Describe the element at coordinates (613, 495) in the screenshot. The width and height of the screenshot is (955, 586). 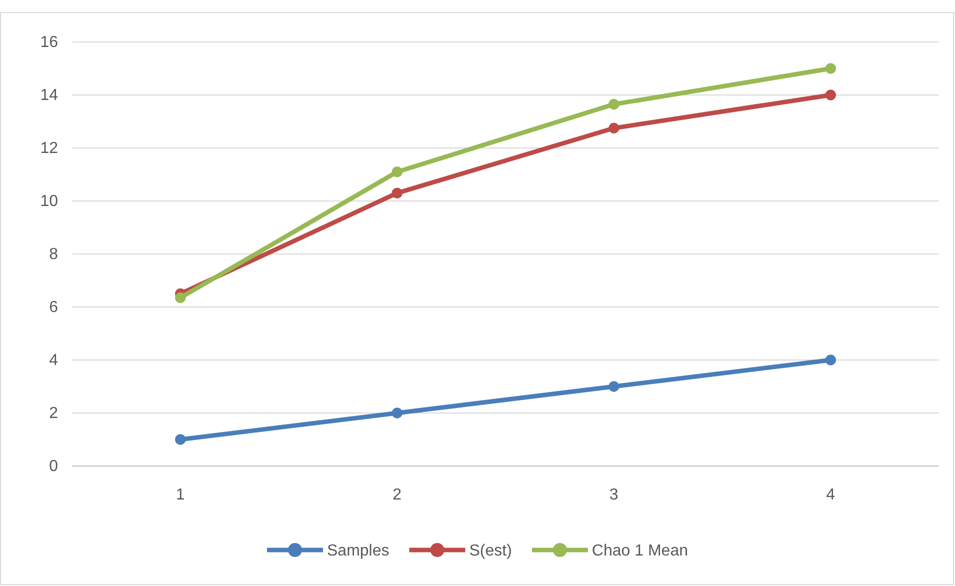
I see `x-tick-label: 3` at that location.